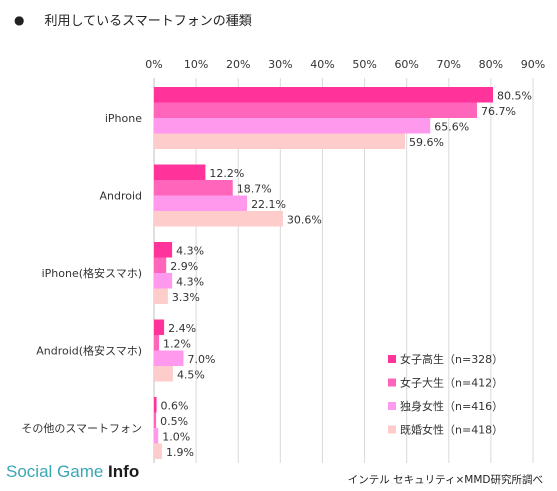 This screenshot has width=557, height=491. What do you see at coordinates (184, 266) in the screenshot?
I see `data-label: 2.9%` at bounding box center [184, 266].